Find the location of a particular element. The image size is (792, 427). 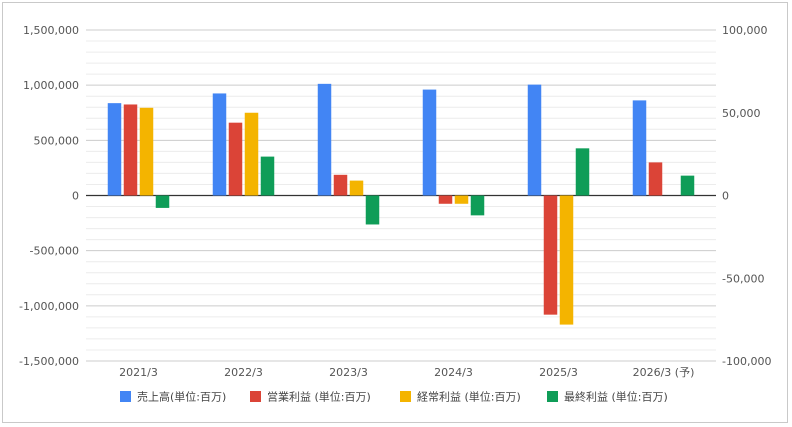

legend-label: 営業利益 (単位:百万) is located at coordinates (319, 397).